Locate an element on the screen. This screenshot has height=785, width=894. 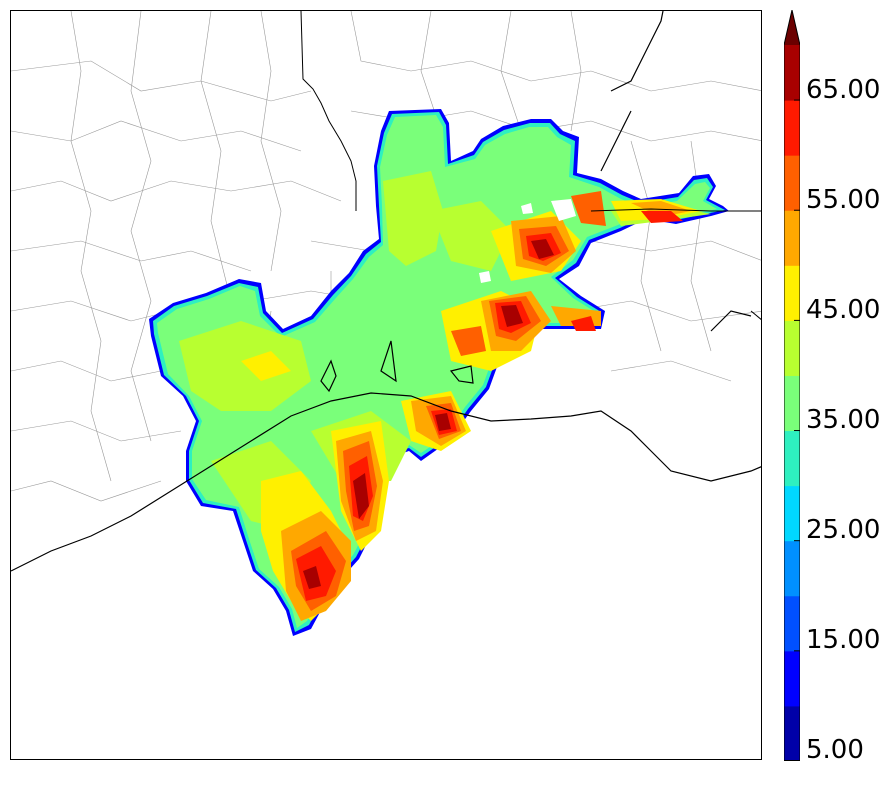
colorbar-label-25: 25.00 is located at coordinates (843, 530).